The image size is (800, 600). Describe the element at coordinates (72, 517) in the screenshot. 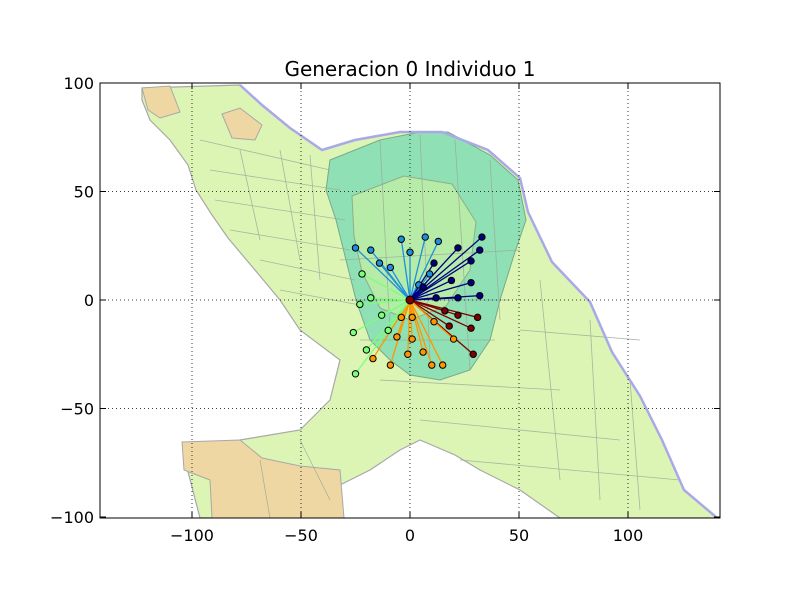

I see `y-tick-label: −100` at that location.